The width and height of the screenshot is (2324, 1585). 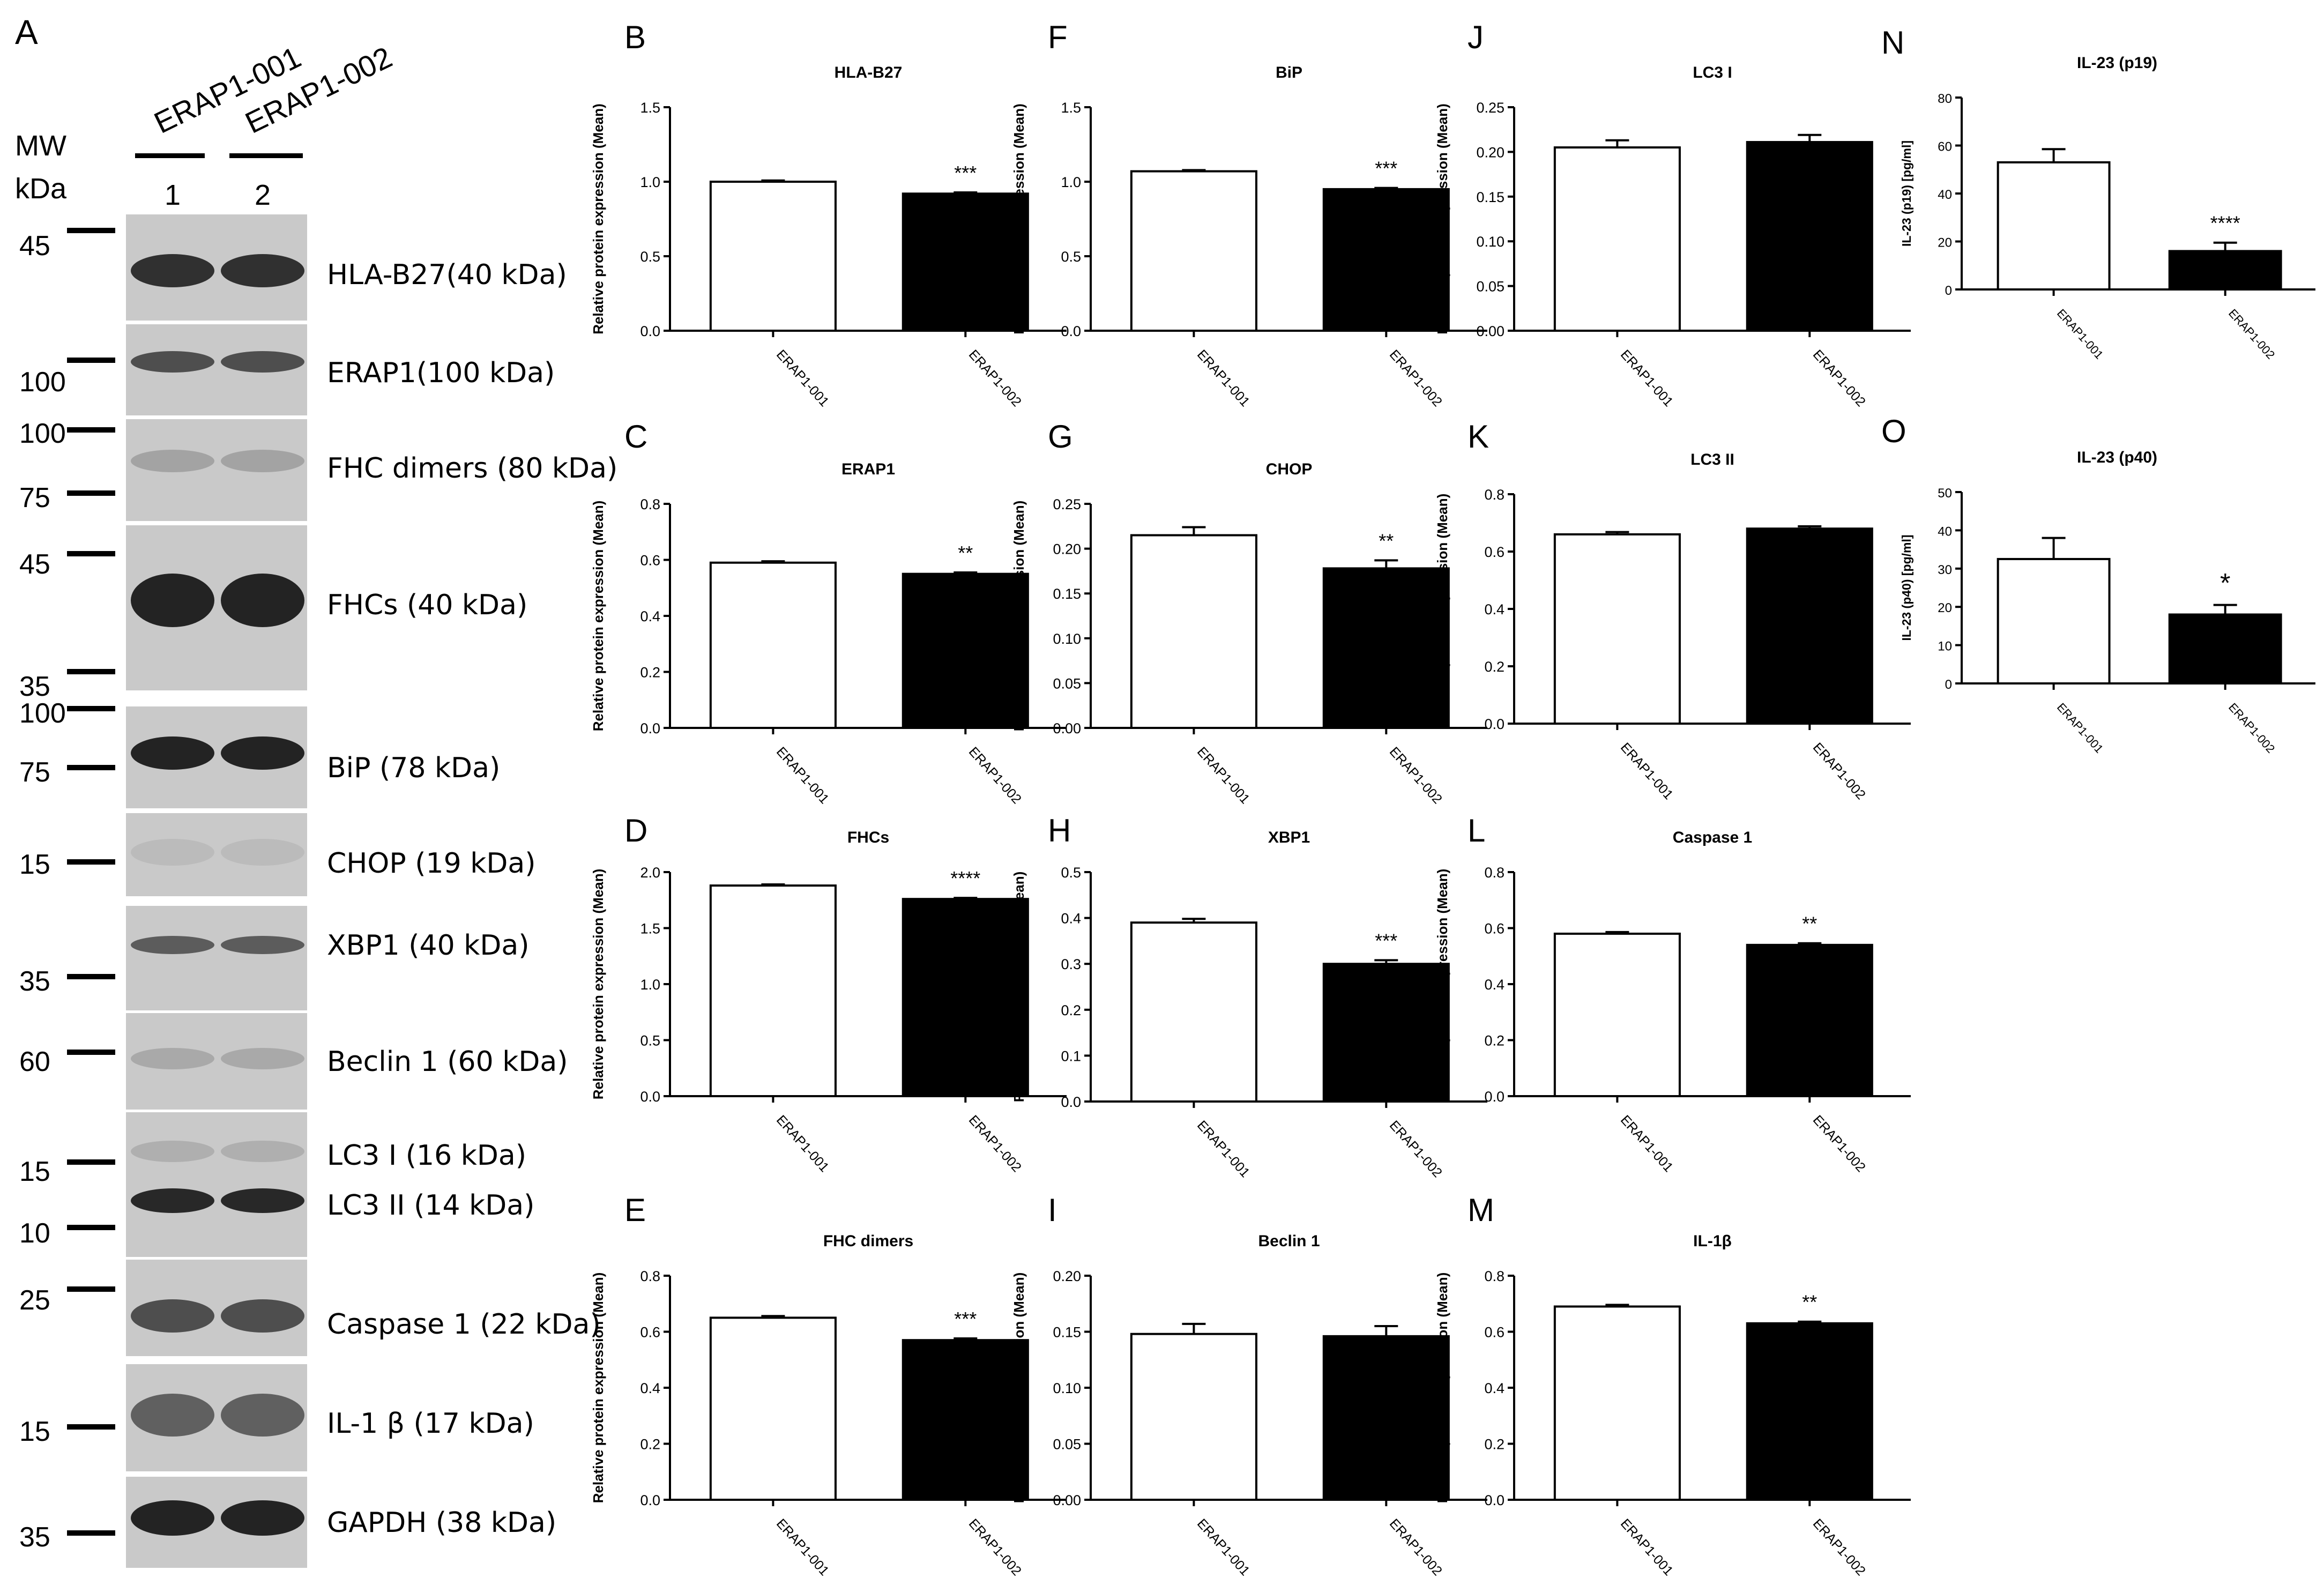 What do you see at coordinates (40, 146) in the screenshot?
I see `mw-label: MW` at bounding box center [40, 146].